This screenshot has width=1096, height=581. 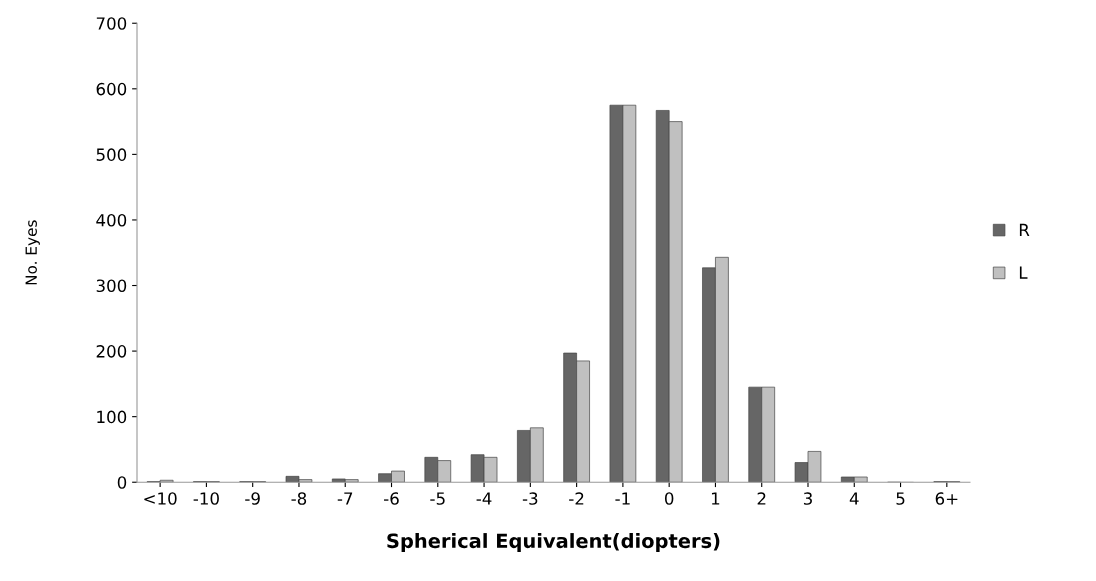 I want to click on x-tick-label: 0, so click(x=669, y=498).